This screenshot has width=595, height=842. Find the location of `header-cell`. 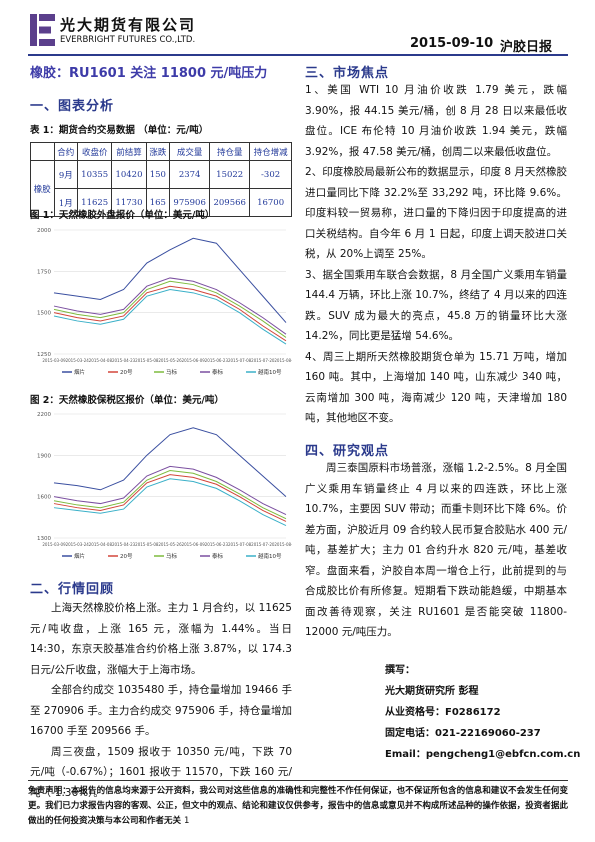

header-cell is located at coordinates (42, 151).